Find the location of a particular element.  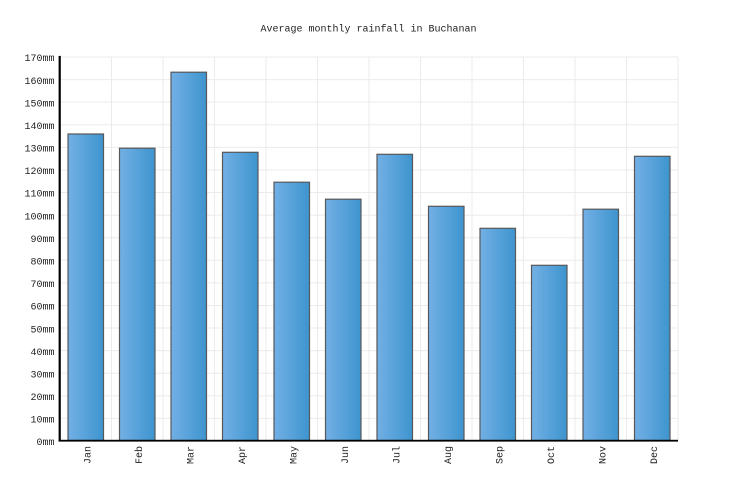

svg-text: Aug is located at coordinates (449, 455).